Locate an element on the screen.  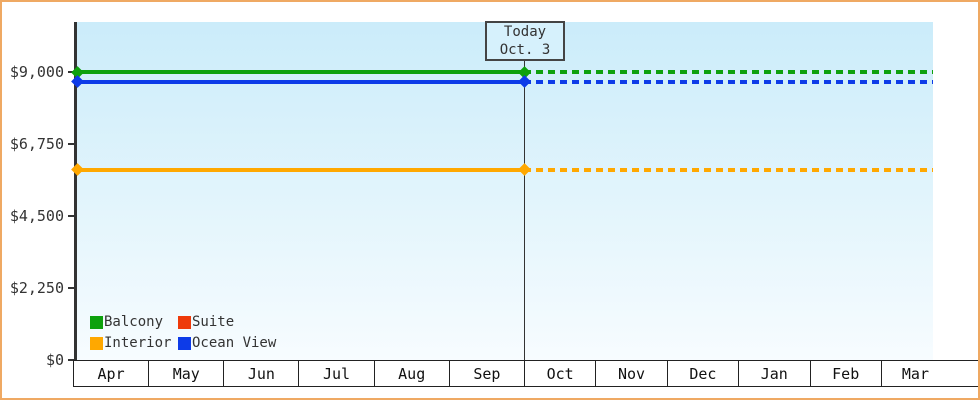
month-cell-jun: Jun is located at coordinates (262, 373).